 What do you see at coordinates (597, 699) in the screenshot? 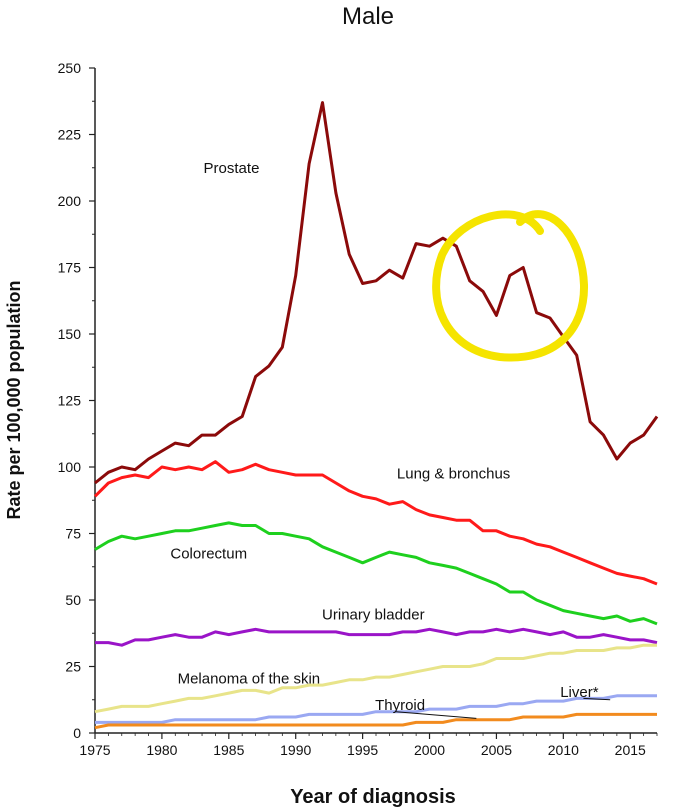
I see `liver-leader-line` at bounding box center [597, 699].